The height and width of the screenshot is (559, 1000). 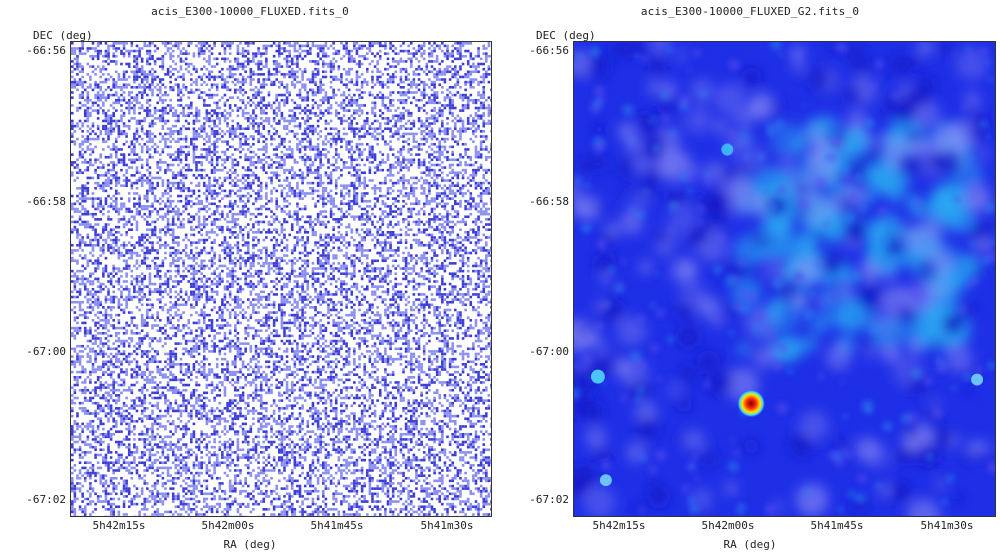 What do you see at coordinates (751, 403) in the screenshot?
I see `bright-point-source` at bounding box center [751, 403].